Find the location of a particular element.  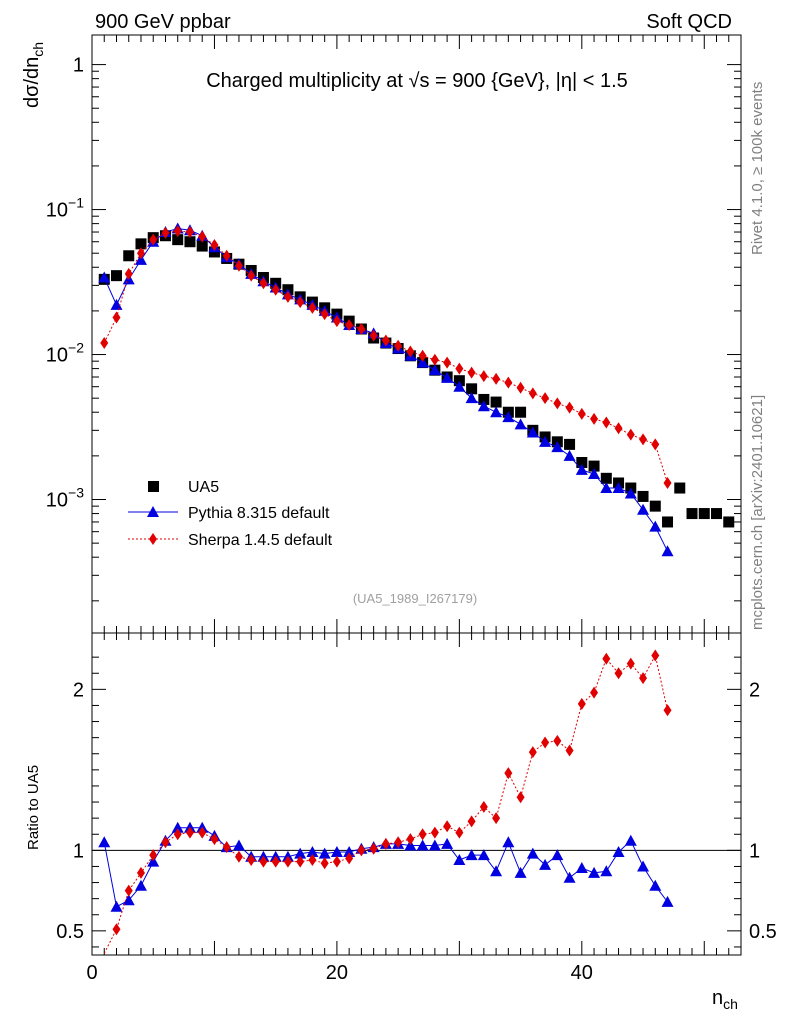

main-y-tick-label: 10−1 is located at coordinates (65, 208).